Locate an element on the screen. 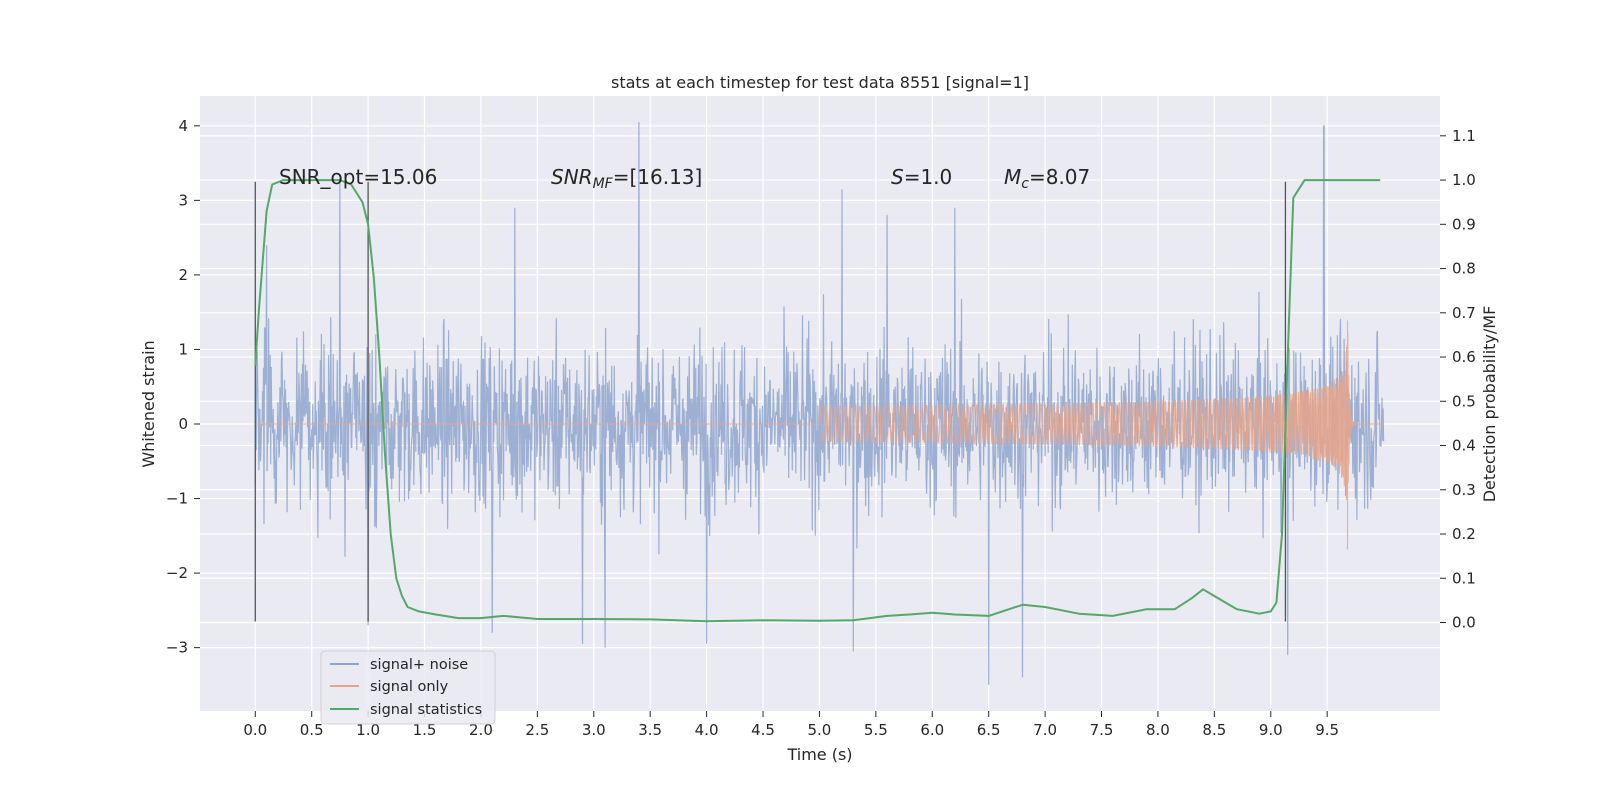  x-tick-label: 5.0 is located at coordinates (820, 730).